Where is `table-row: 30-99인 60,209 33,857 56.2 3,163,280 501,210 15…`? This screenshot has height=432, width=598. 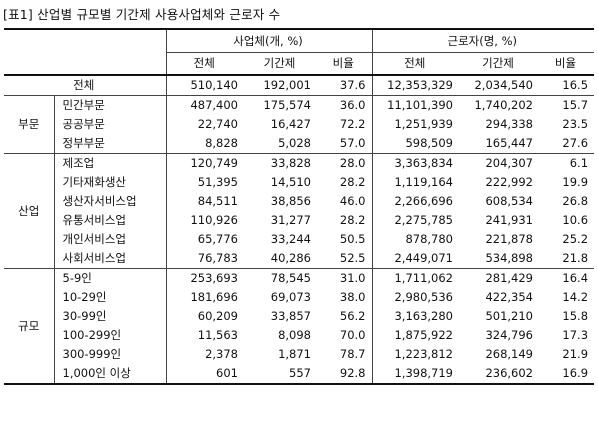
table-row: 30-99인 60,209 33,857 56.2 3,163,280 501,210 15… is located at coordinates (299, 316).